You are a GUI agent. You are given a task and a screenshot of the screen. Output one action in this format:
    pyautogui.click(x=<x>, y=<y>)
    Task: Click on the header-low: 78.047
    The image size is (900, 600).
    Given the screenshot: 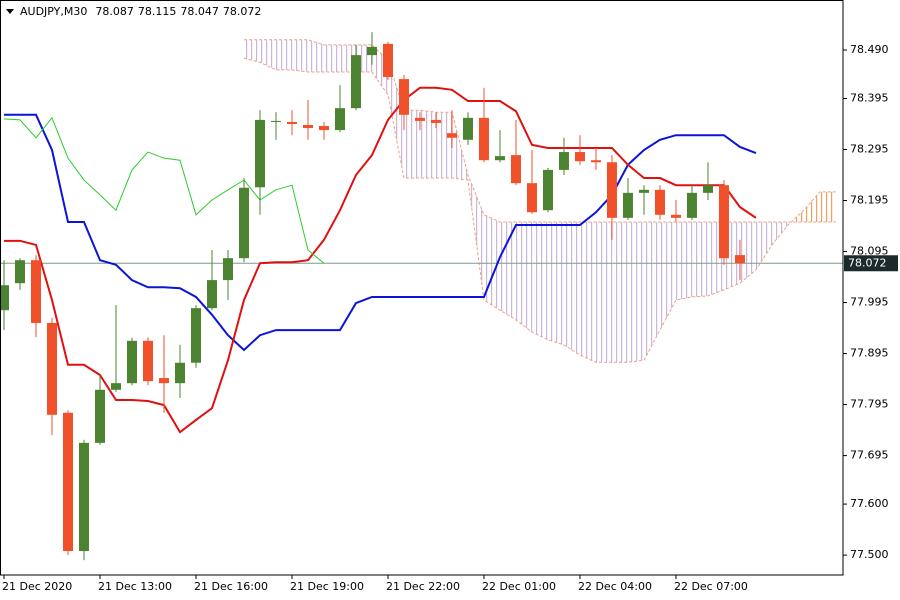 What is the action you would take?
    pyautogui.click(x=199, y=11)
    